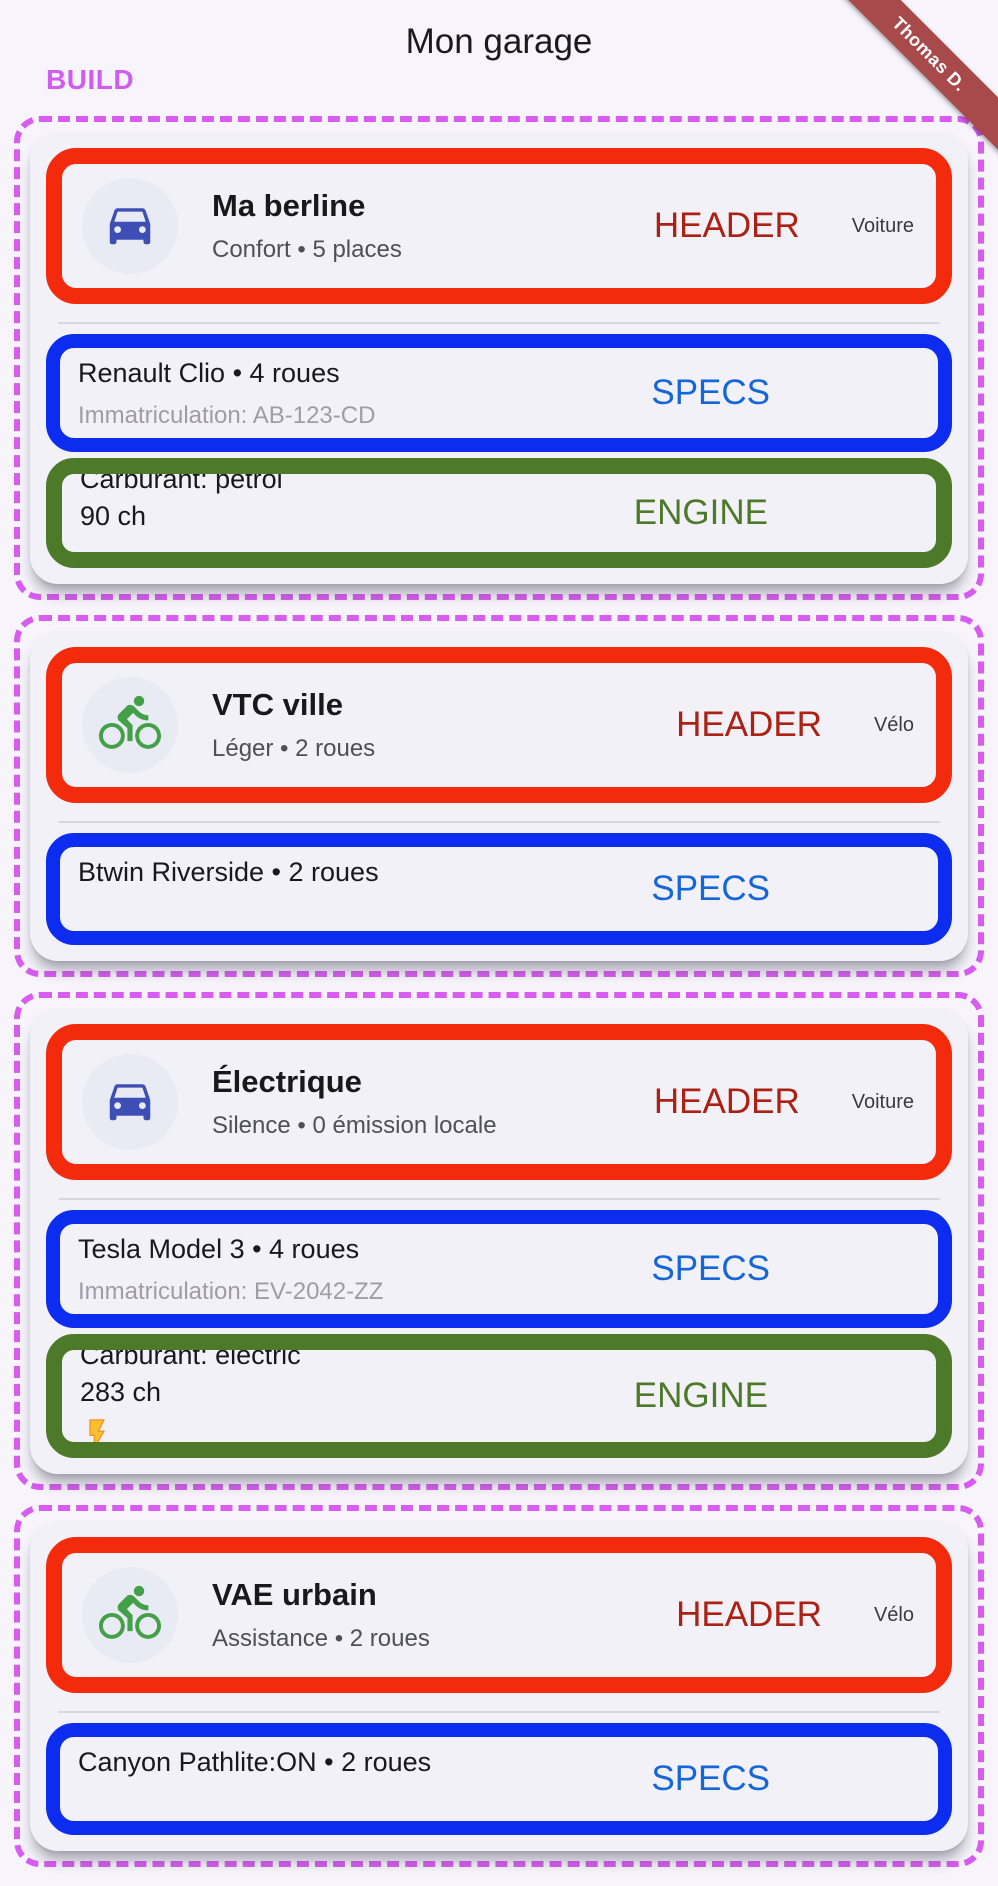 The image size is (998, 1886). Describe the element at coordinates (113, 516) in the screenshot. I see `engine-power: 90 ch` at that location.